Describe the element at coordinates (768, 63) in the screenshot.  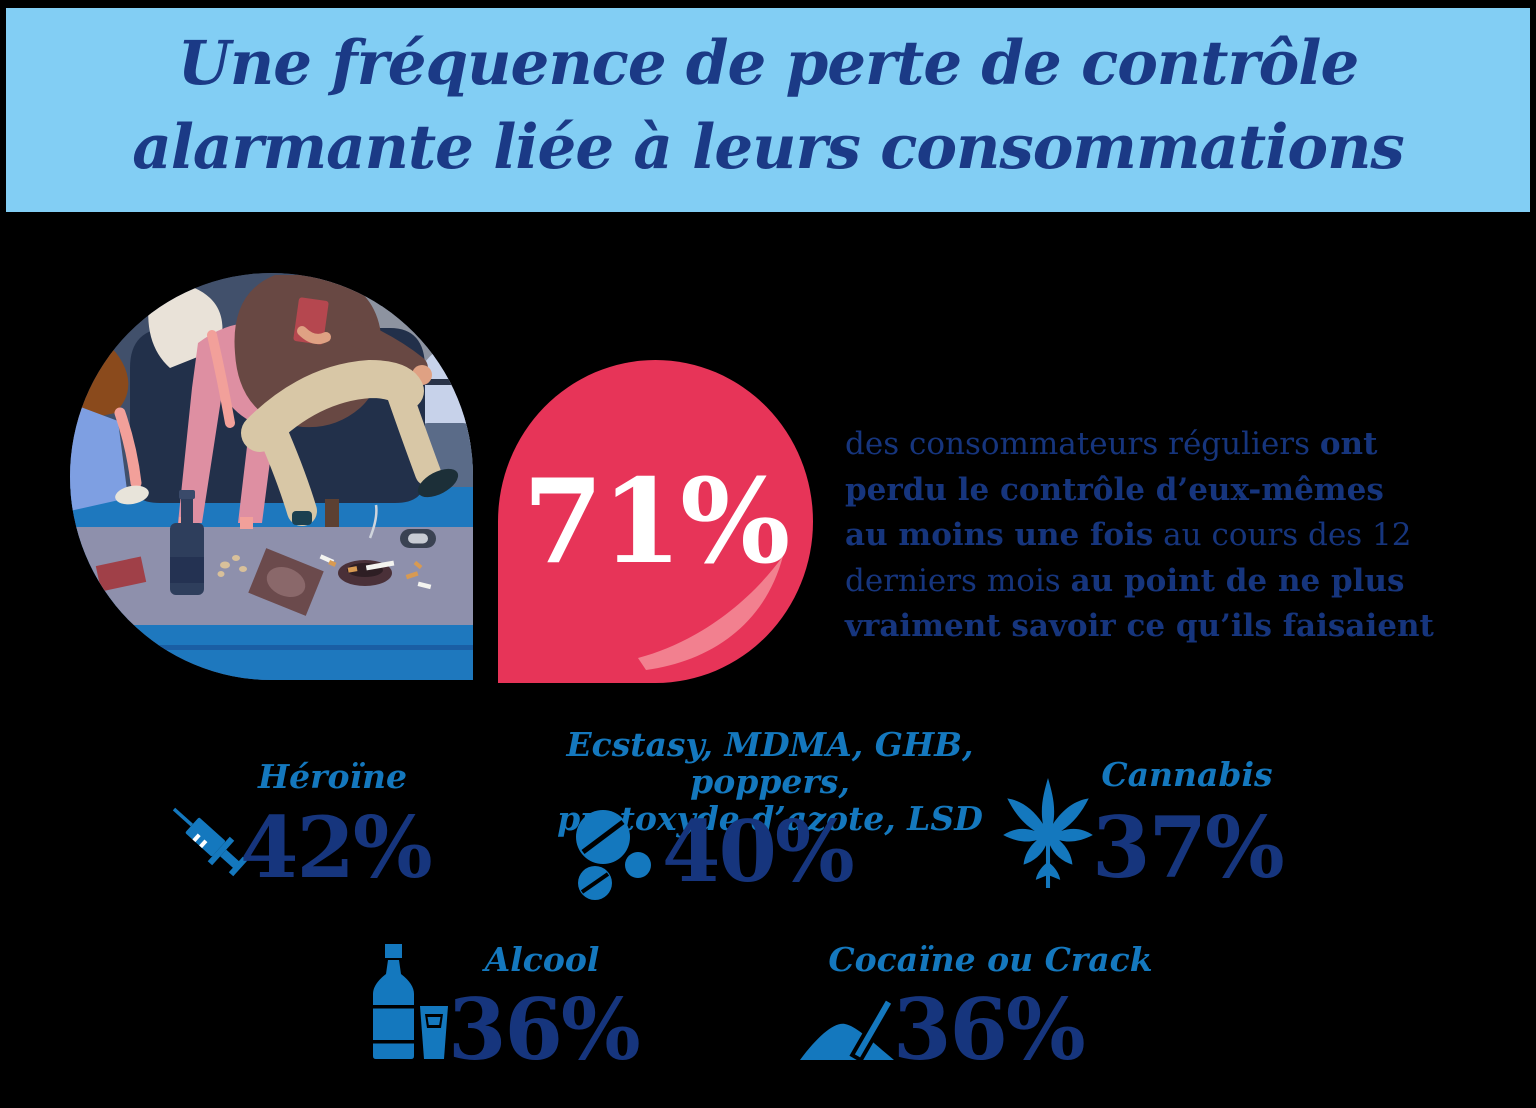
I see `page-title-line1: Une fréquence de perte de contrôle` at that location.